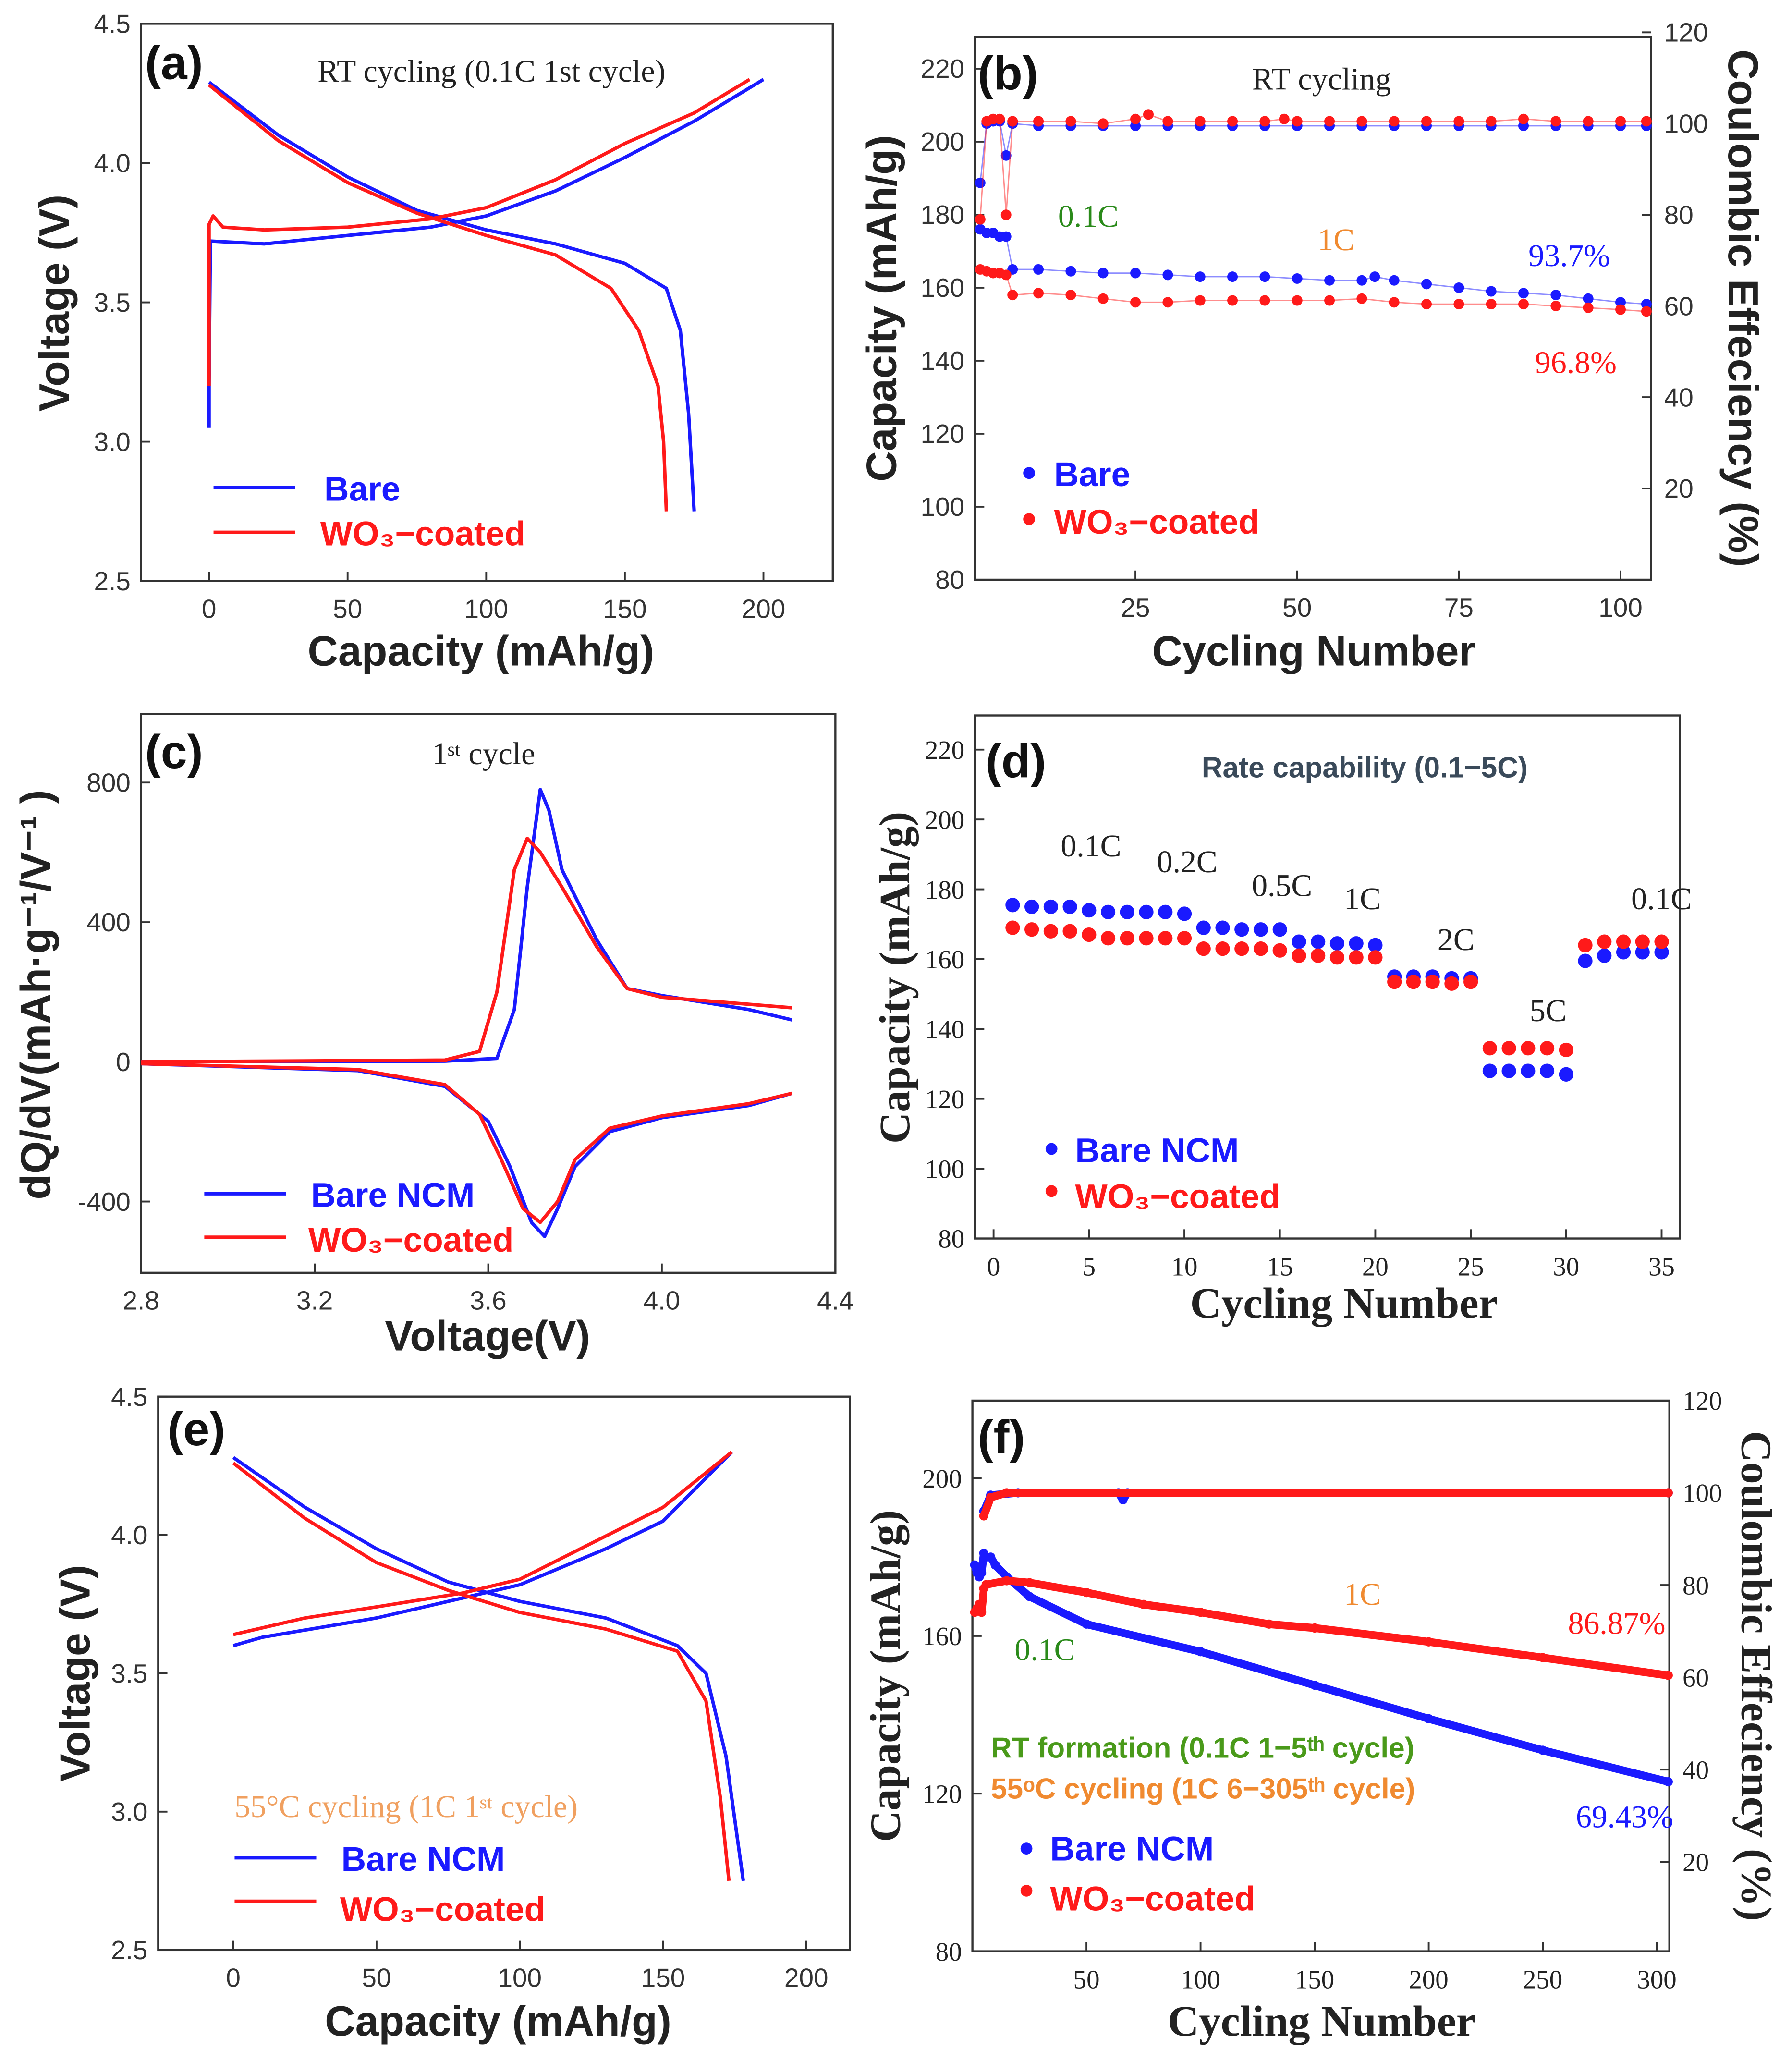  What do you see at coordinates (943, 361) in the screenshot?
I see `y-tick-label: 140` at bounding box center [943, 361].